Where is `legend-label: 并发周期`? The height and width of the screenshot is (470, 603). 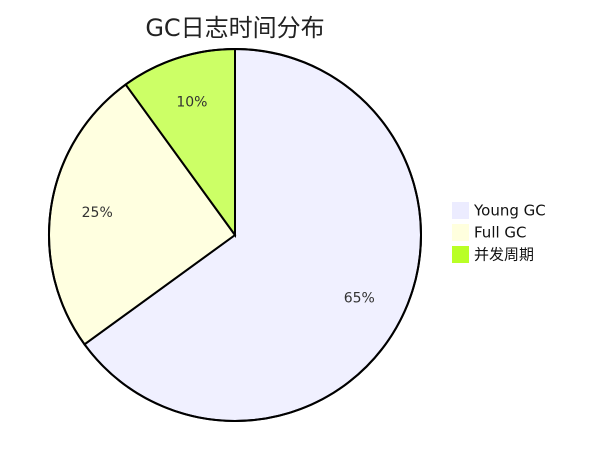
legend-label: 并发周期 is located at coordinates (504, 255).